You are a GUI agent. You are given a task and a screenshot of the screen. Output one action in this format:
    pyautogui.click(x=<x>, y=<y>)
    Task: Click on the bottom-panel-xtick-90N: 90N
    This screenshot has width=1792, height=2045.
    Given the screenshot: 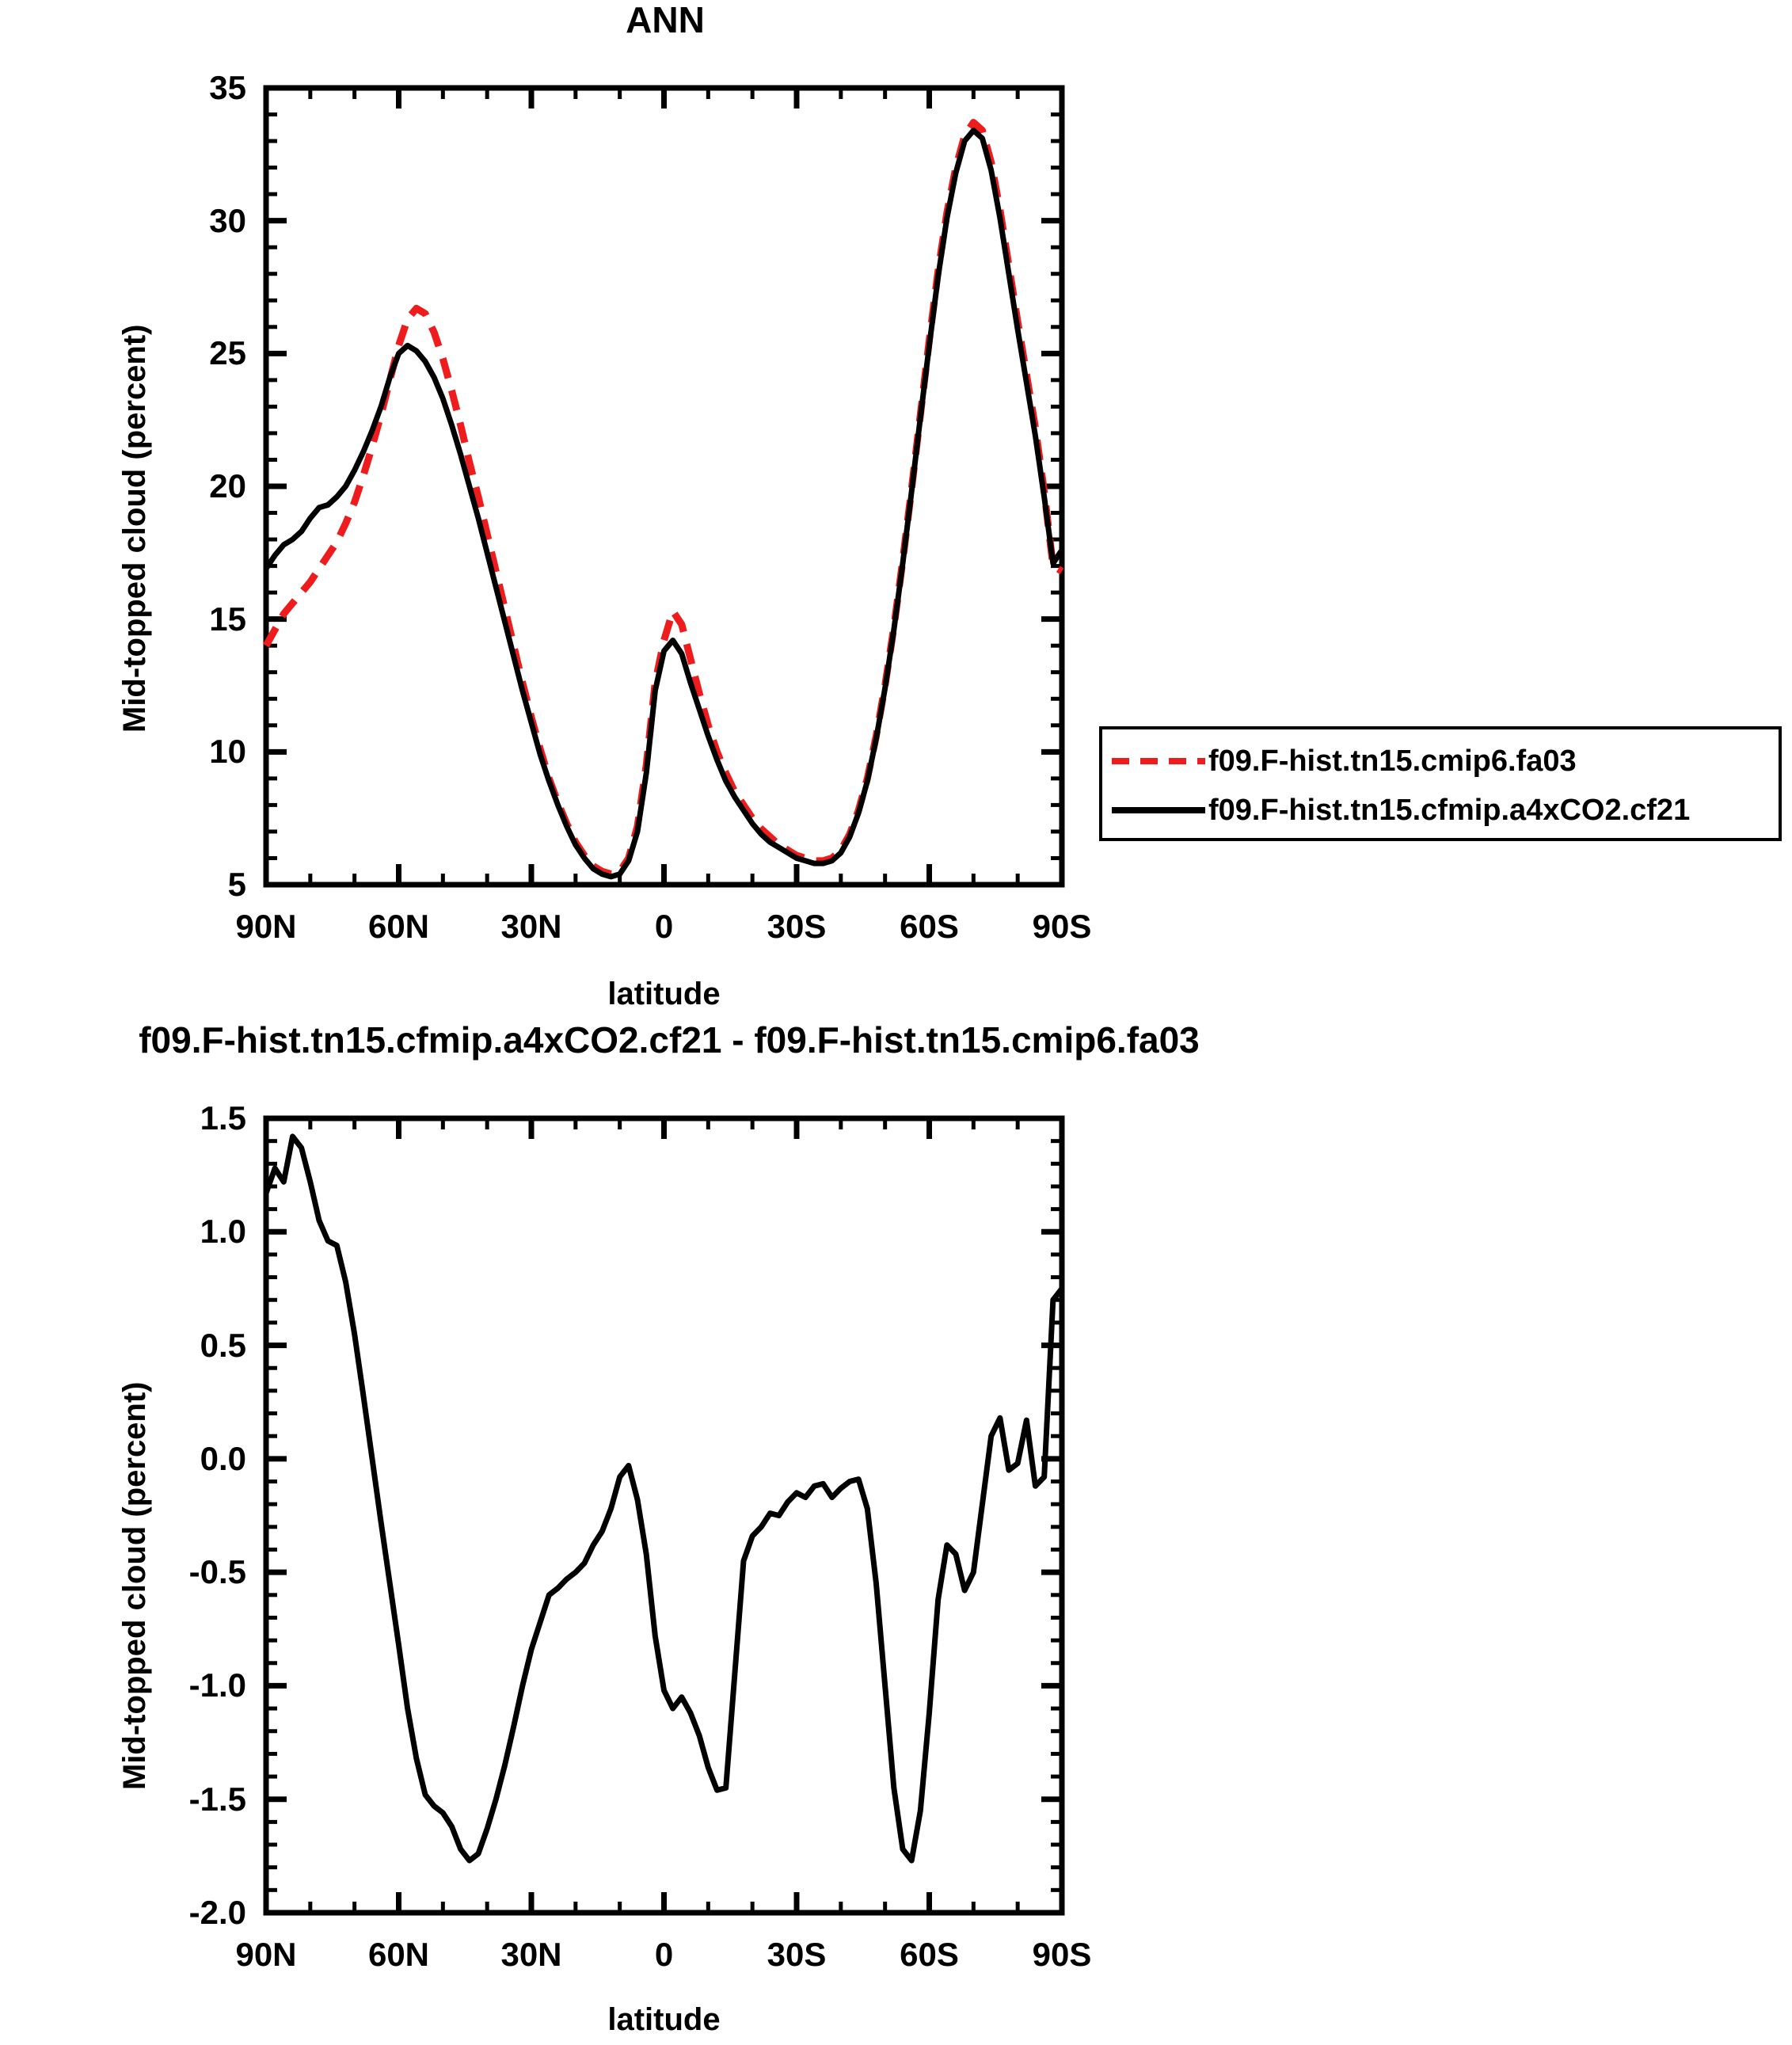 What is the action you would take?
    pyautogui.click(x=266, y=1954)
    